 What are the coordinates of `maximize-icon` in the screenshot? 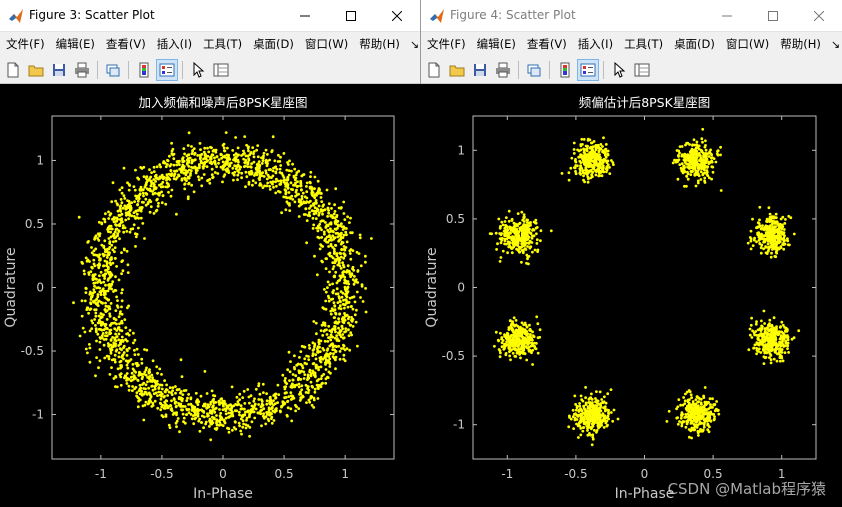 It's located at (351, 15).